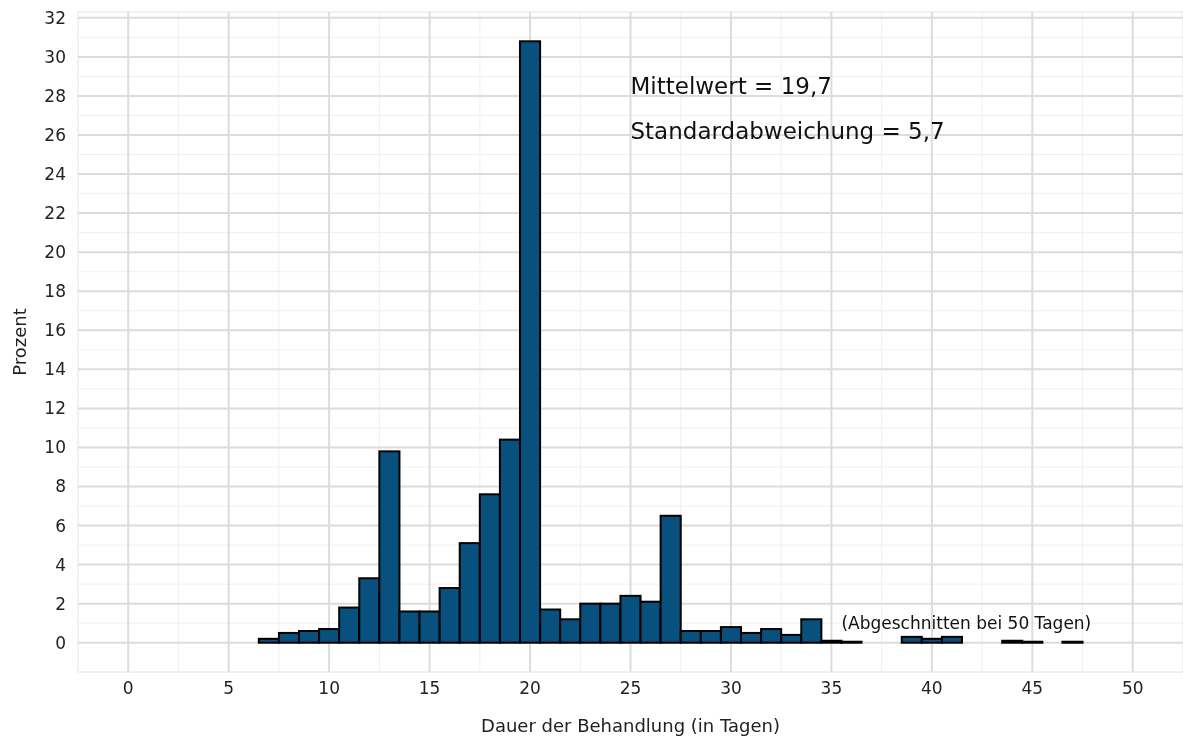 This screenshot has height=740, width=1183. I want to click on x-tick-label: 15, so click(429, 688).